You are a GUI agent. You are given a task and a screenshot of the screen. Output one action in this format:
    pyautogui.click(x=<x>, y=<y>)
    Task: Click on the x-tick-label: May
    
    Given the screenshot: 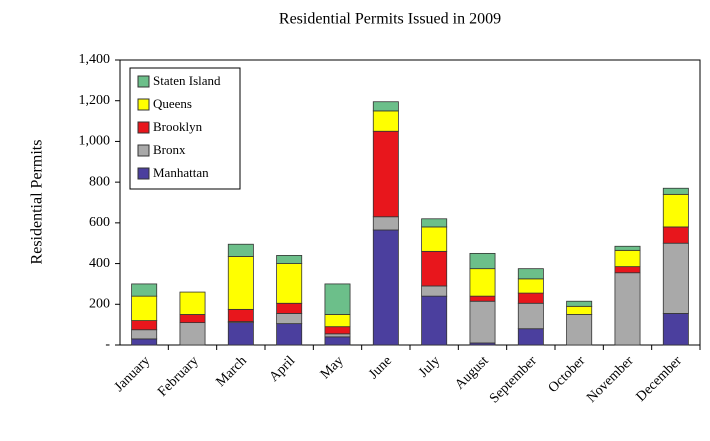 What is the action you would take?
    pyautogui.click(x=332, y=367)
    